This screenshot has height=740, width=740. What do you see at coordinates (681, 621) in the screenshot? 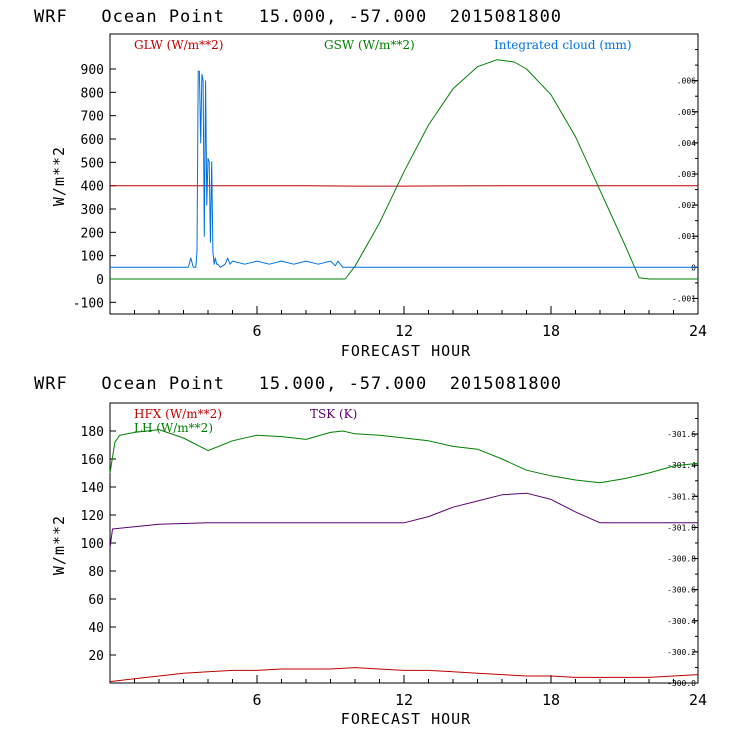
I see `y2-tick-label: -300.4` at bounding box center [681, 621].